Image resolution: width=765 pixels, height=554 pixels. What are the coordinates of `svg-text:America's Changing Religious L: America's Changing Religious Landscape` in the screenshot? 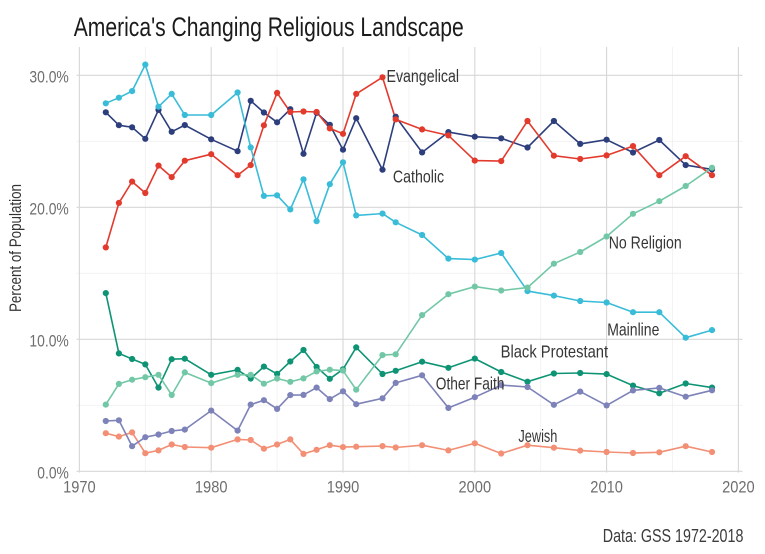 It's located at (269, 27).